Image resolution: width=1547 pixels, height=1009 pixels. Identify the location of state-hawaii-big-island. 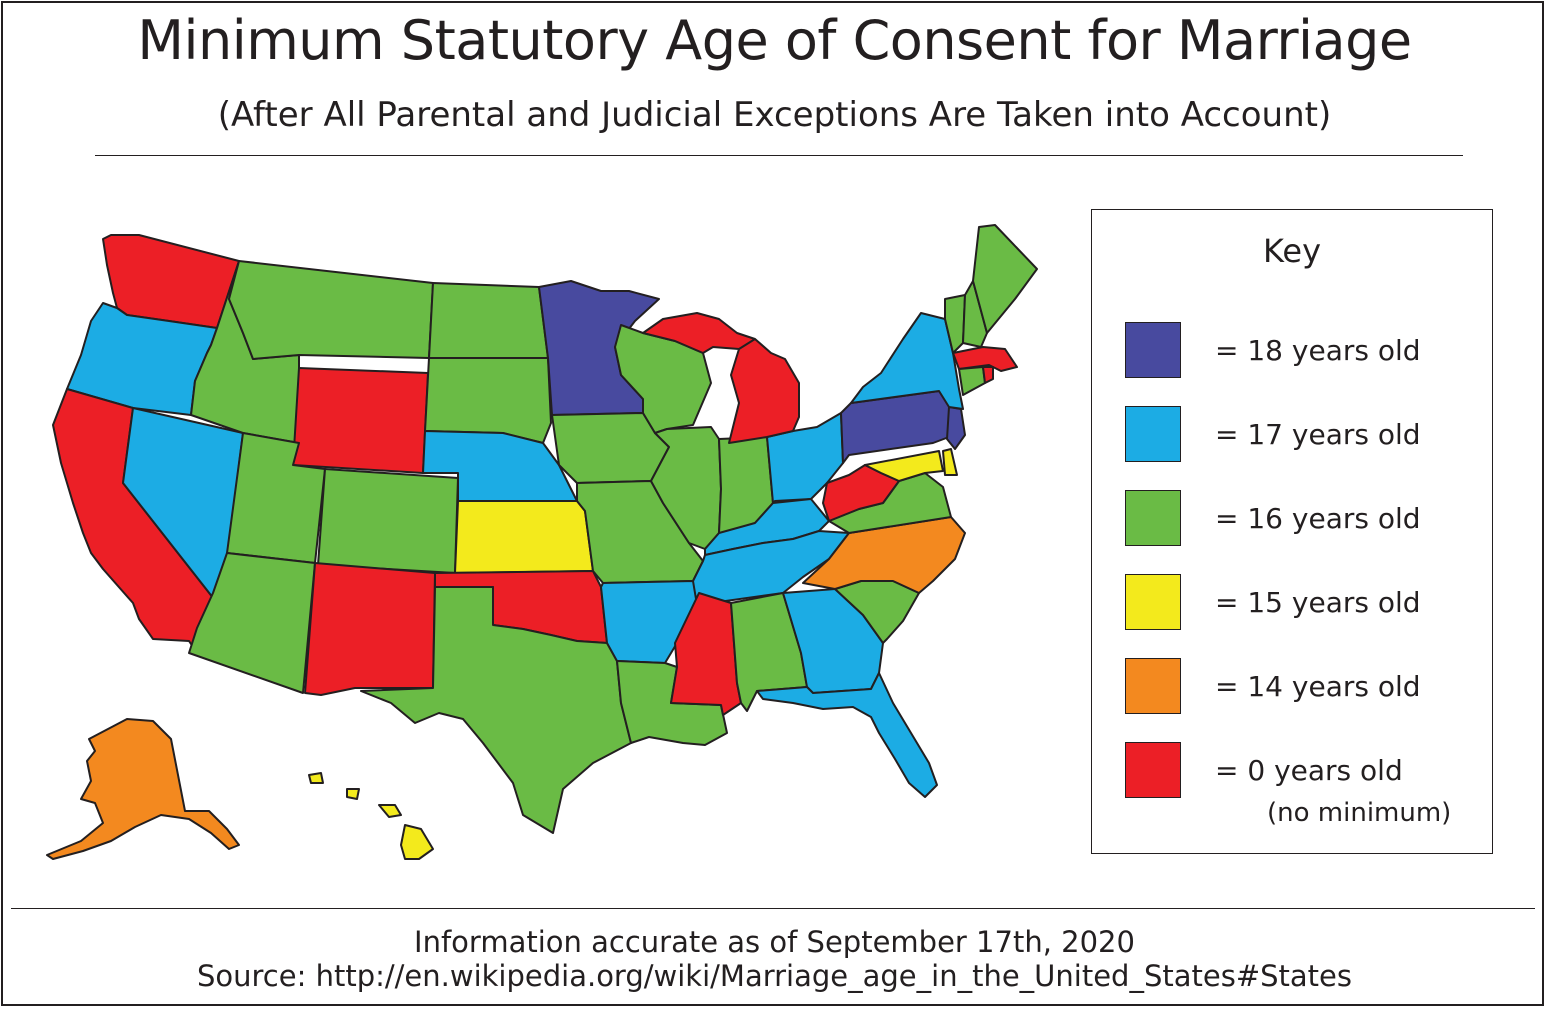
(417, 842).